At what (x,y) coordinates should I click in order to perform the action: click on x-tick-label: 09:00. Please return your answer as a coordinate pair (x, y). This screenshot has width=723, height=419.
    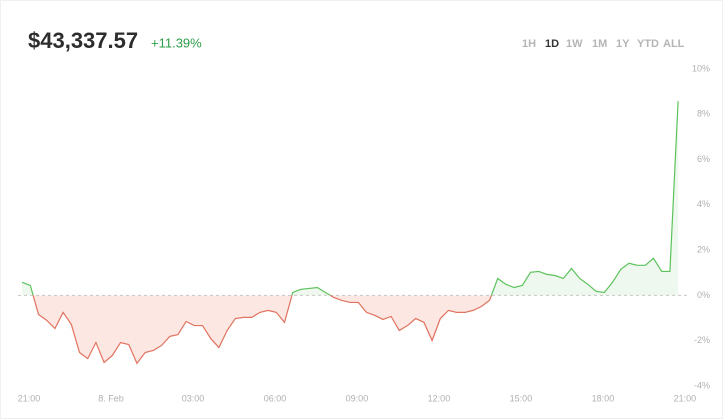
    Looking at the image, I should click on (357, 398).